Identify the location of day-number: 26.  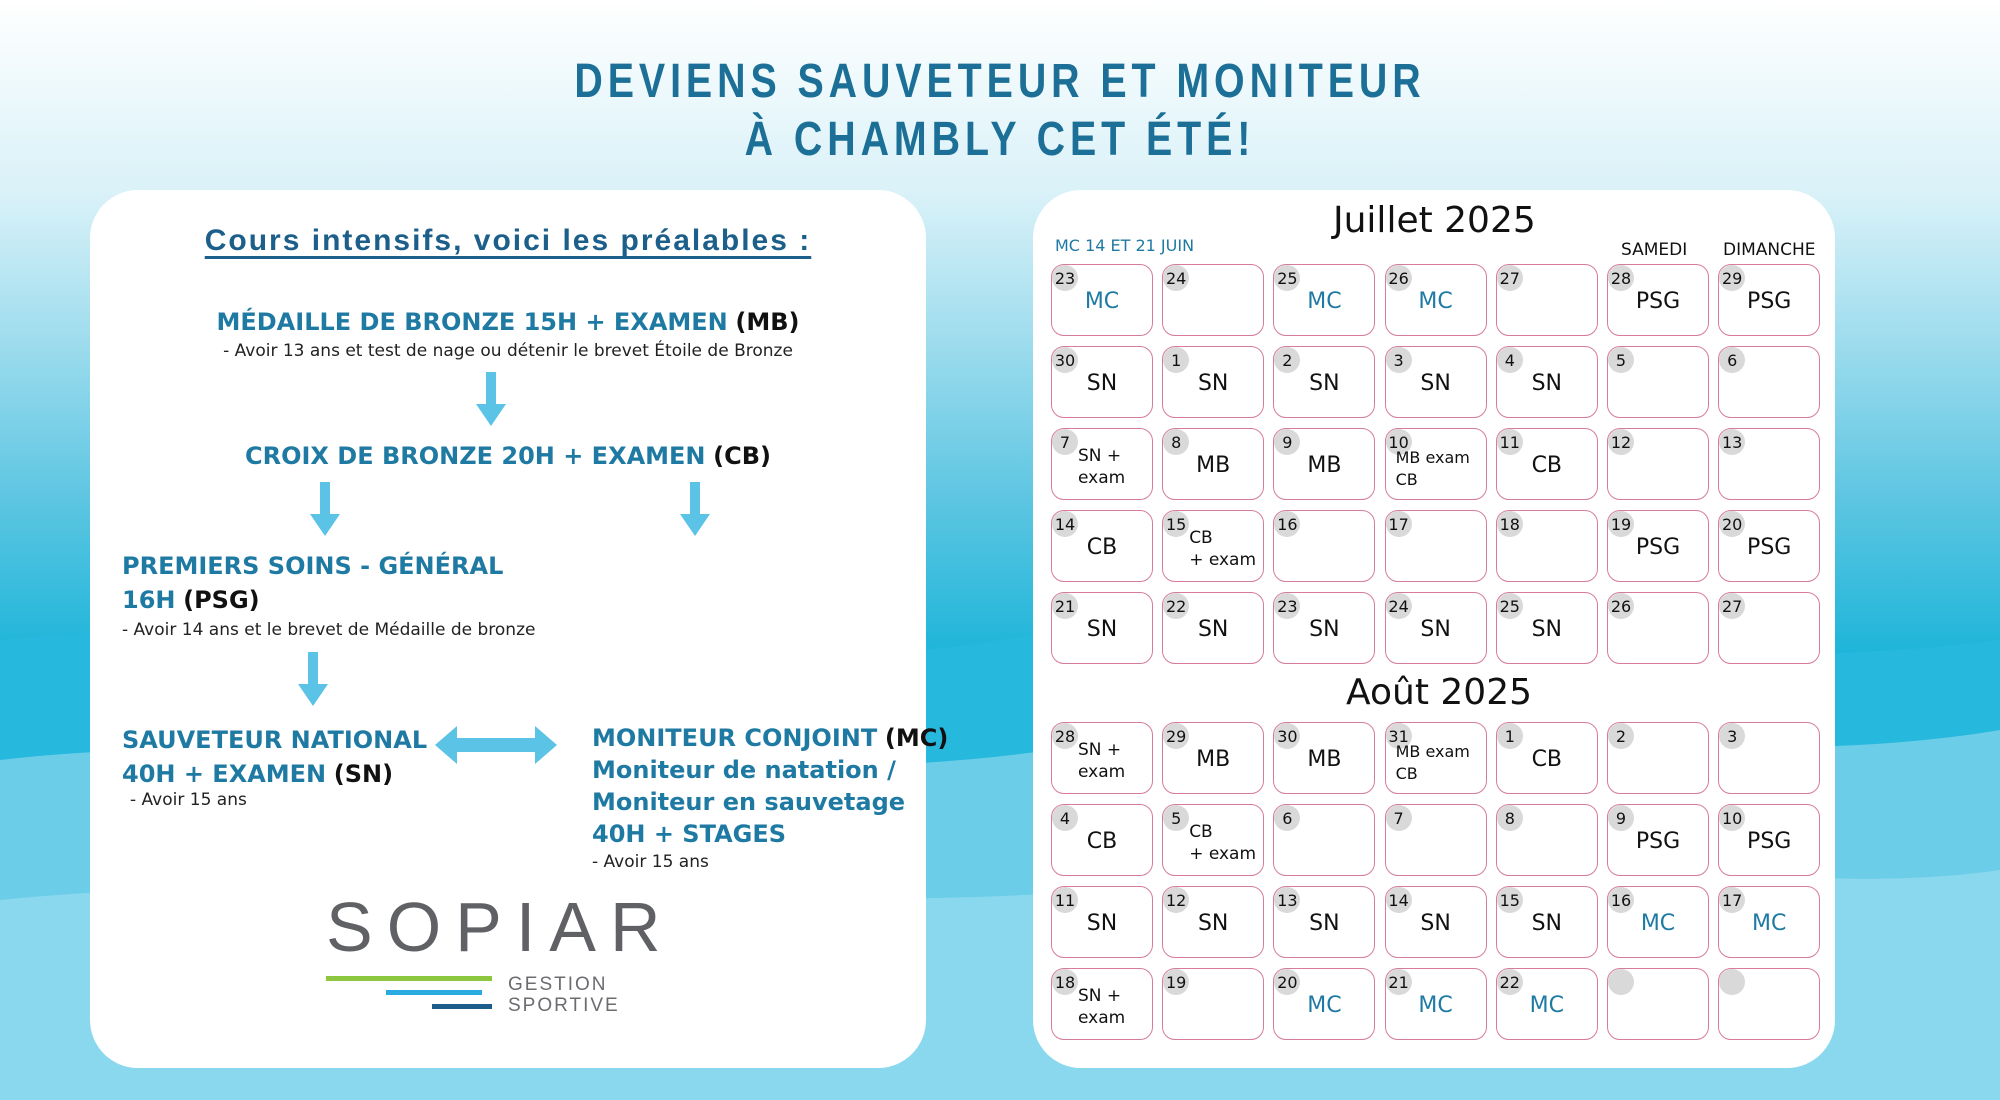
(1621, 606).